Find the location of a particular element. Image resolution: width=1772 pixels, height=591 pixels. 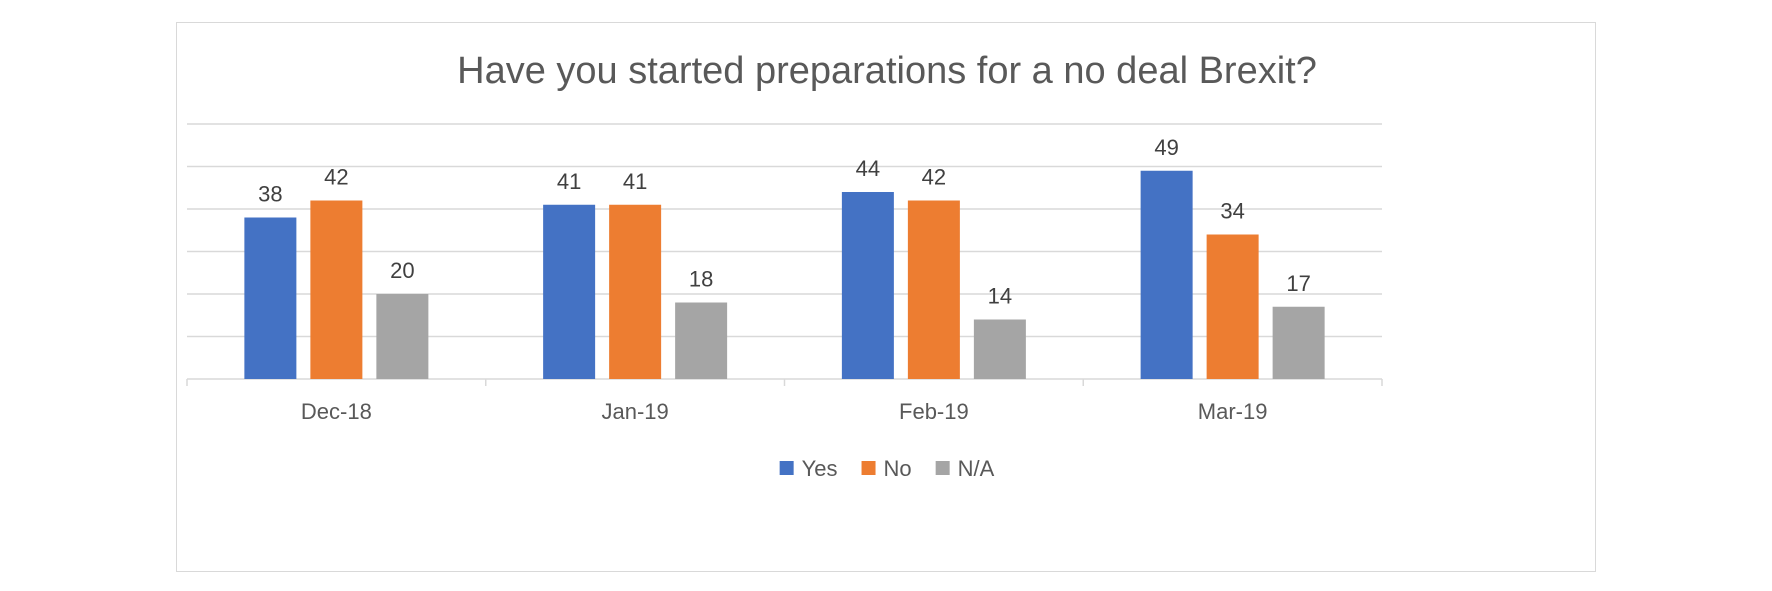

data-label: 49 is located at coordinates (1166, 147).